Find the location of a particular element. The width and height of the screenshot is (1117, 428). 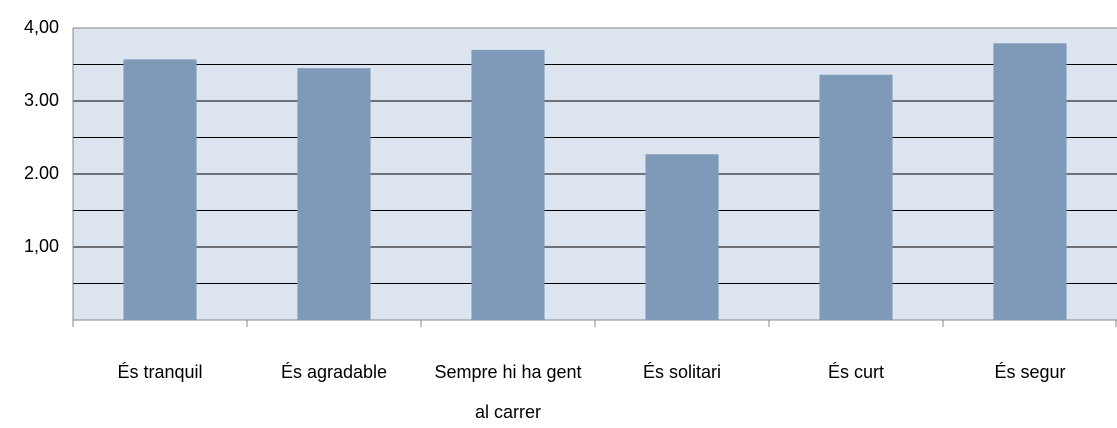

x-tick-label: És solitari is located at coordinates (682, 372).